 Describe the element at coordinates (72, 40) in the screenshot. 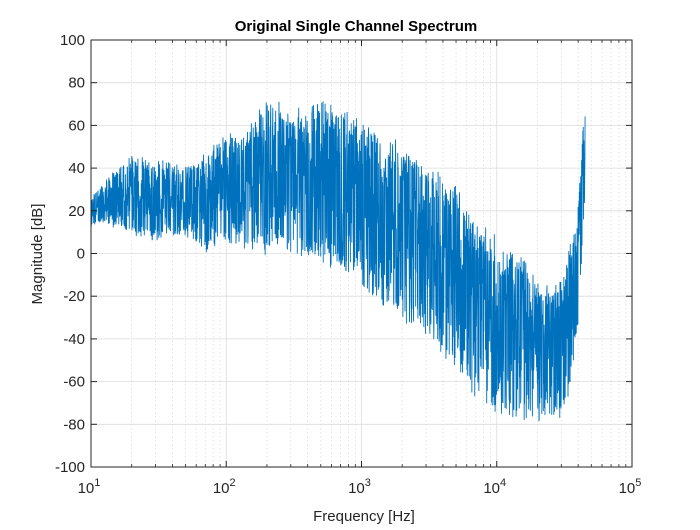

I see `y-tick-label: 100` at that location.